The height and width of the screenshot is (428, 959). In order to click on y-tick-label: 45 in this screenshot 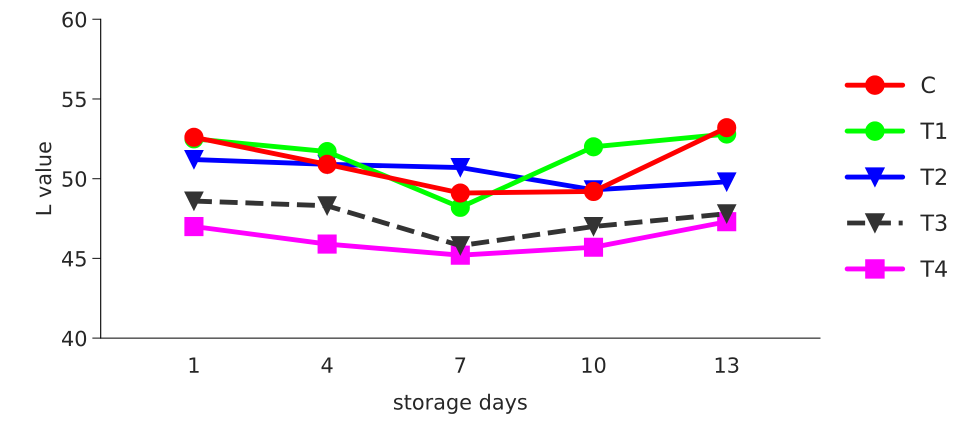, I will do `click(74, 259)`.